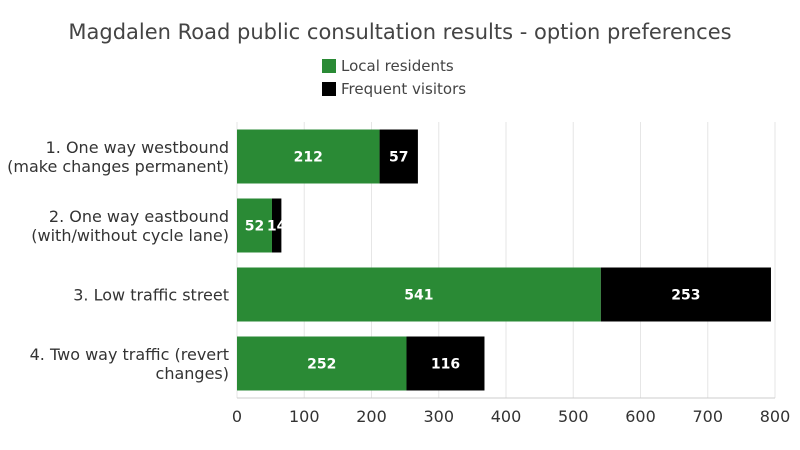 This screenshot has width=800, height=450. Describe the element at coordinates (192, 373) in the screenshot. I see `category-label-line: changes)` at that location.